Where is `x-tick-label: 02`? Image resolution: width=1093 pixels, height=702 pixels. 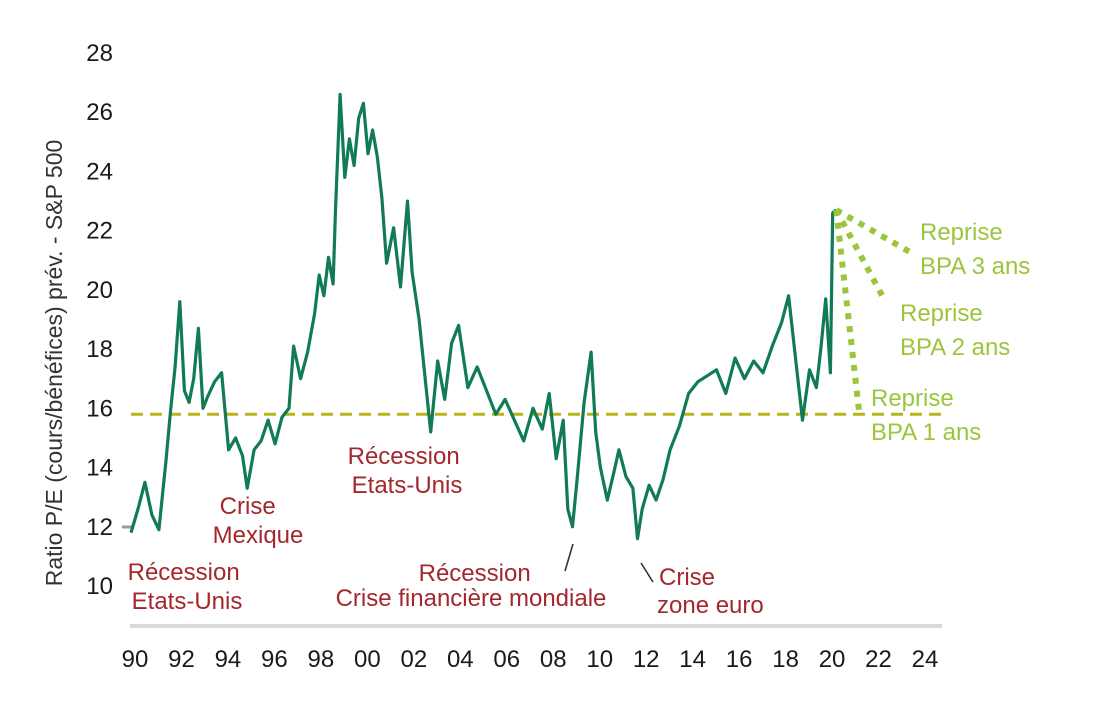
x-tick-label: 02 is located at coordinates (413, 659).